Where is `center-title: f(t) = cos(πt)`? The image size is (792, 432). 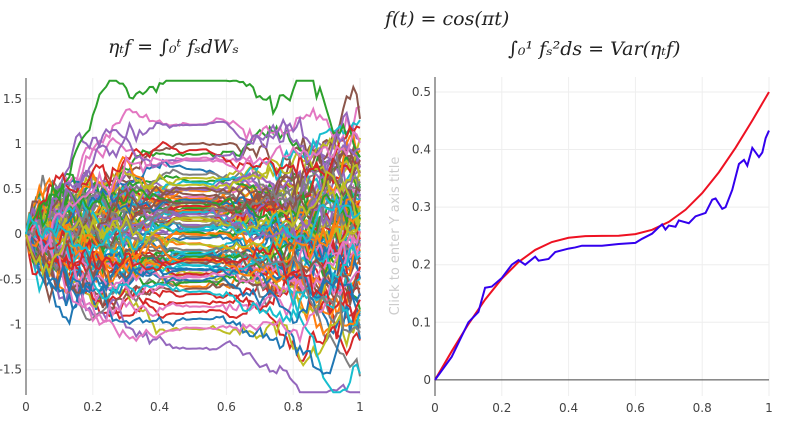
center-title: f(t) = cos(πt) is located at coordinates (447, 19).